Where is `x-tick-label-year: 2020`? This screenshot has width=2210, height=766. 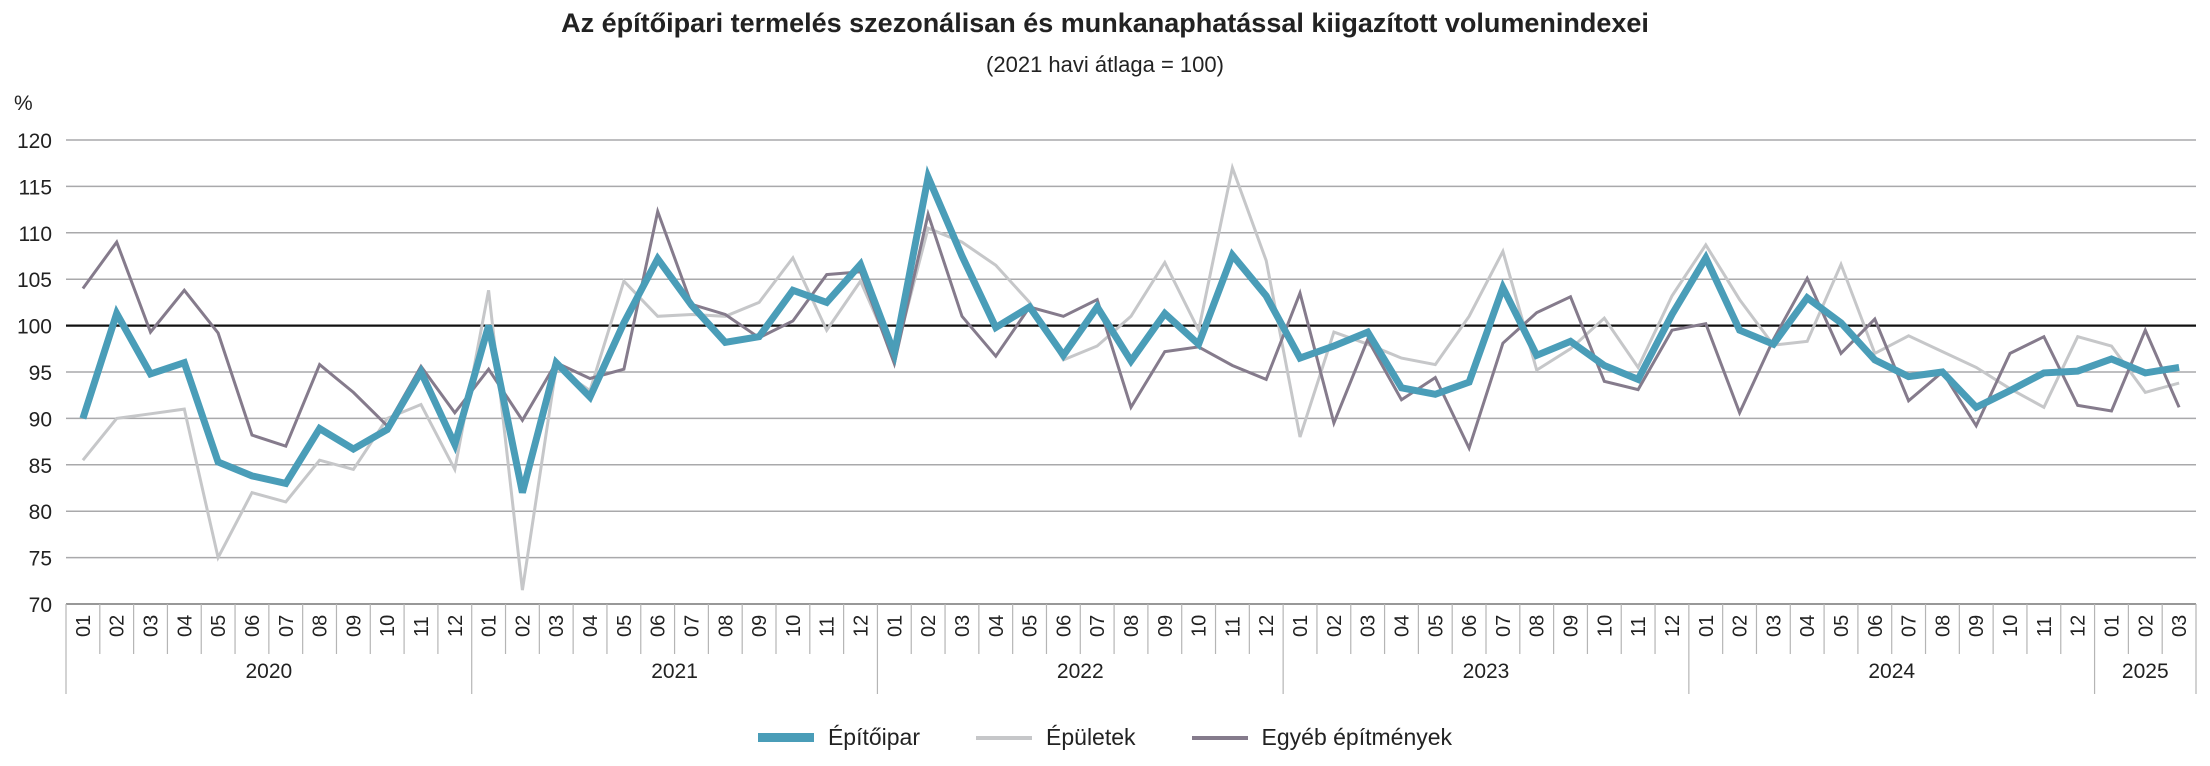
x-tick-label-year: 2020 is located at coordinates (268, 671).